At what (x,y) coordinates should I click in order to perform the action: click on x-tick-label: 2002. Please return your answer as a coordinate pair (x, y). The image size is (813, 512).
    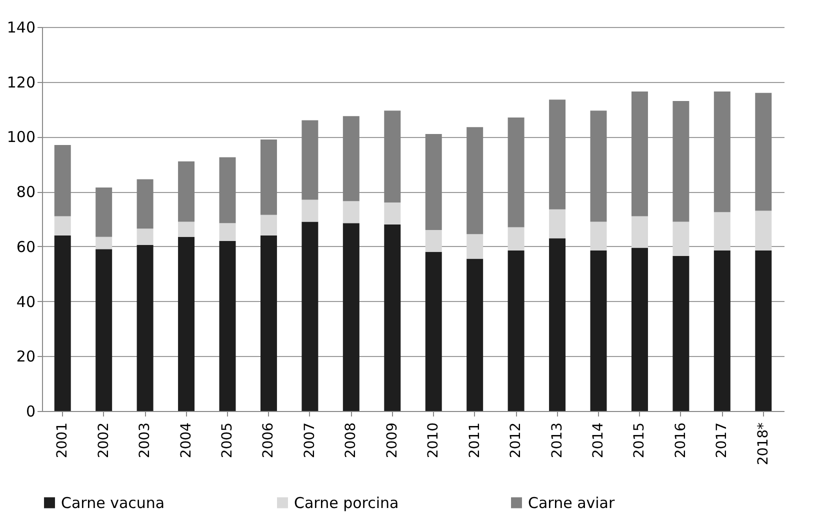
    Looking at the image, I should click on (104, 440).